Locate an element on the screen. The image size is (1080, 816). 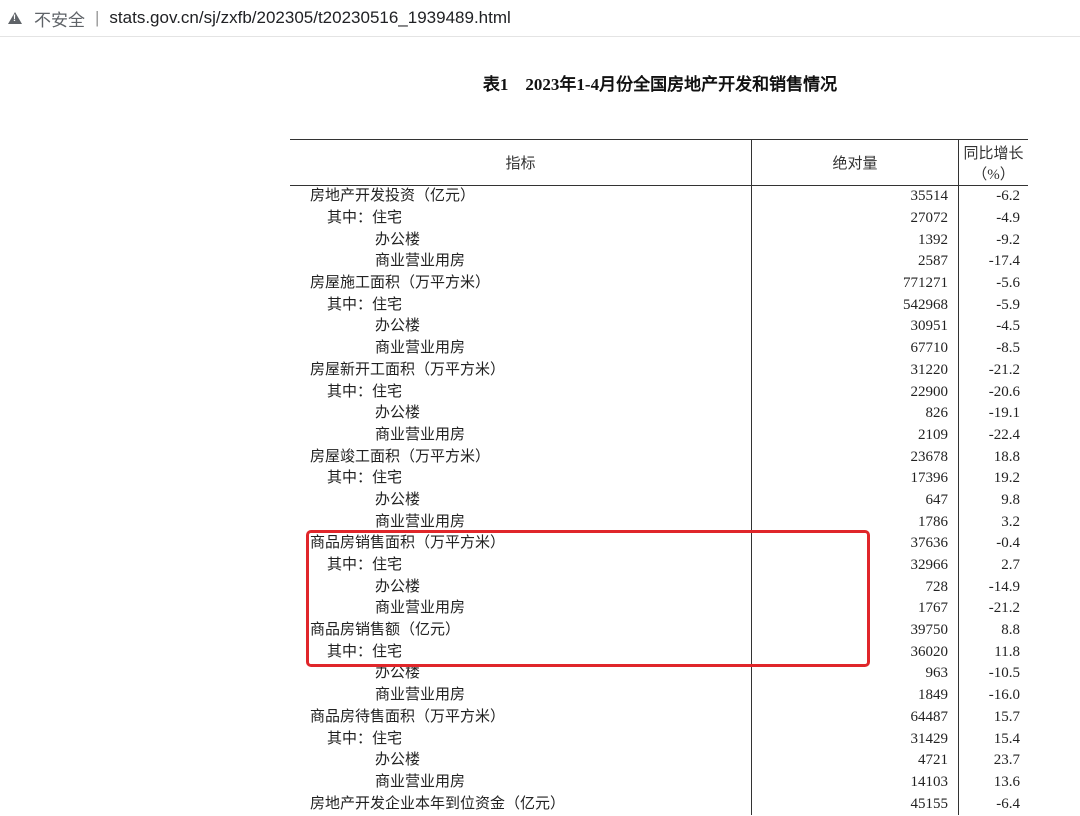
row-growth: -6.4 is located at coordinates (1008, 803).